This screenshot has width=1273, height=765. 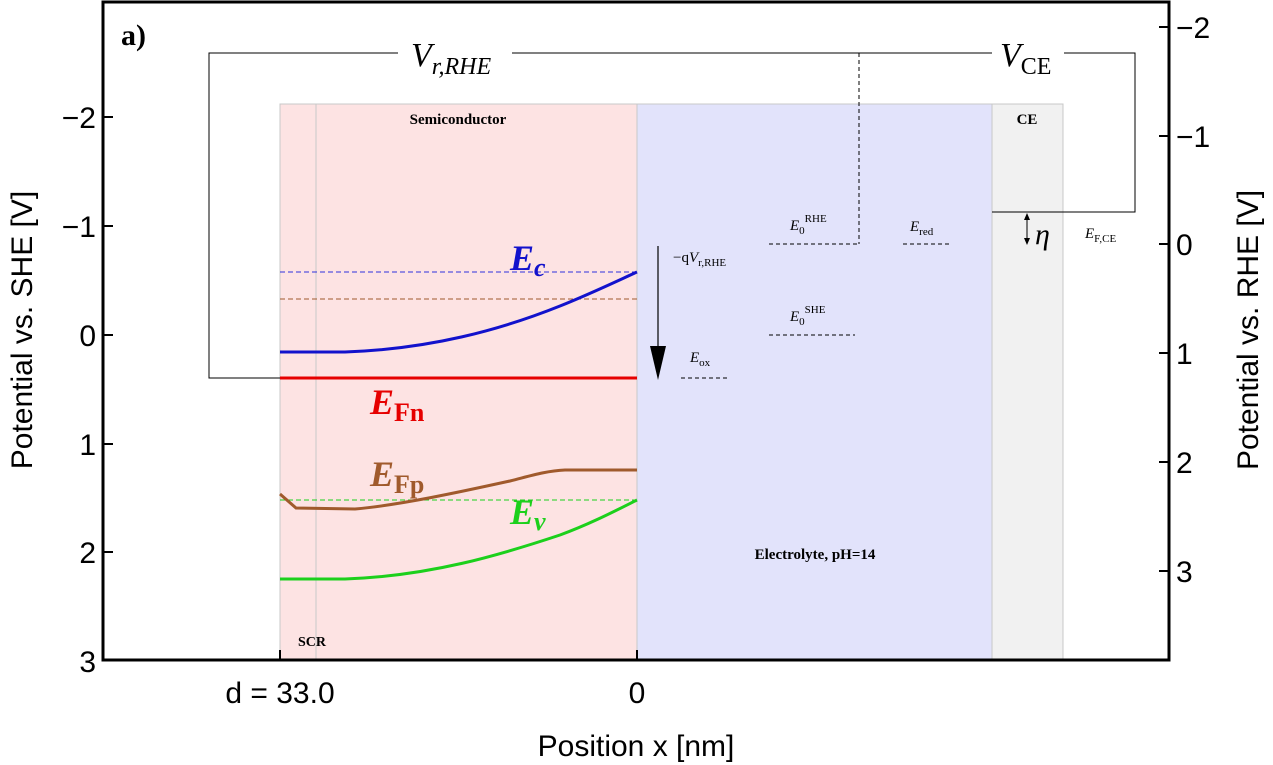 I want to click on neg-q-vr-label: −qVr,RHE, so click(x=699, y=259).